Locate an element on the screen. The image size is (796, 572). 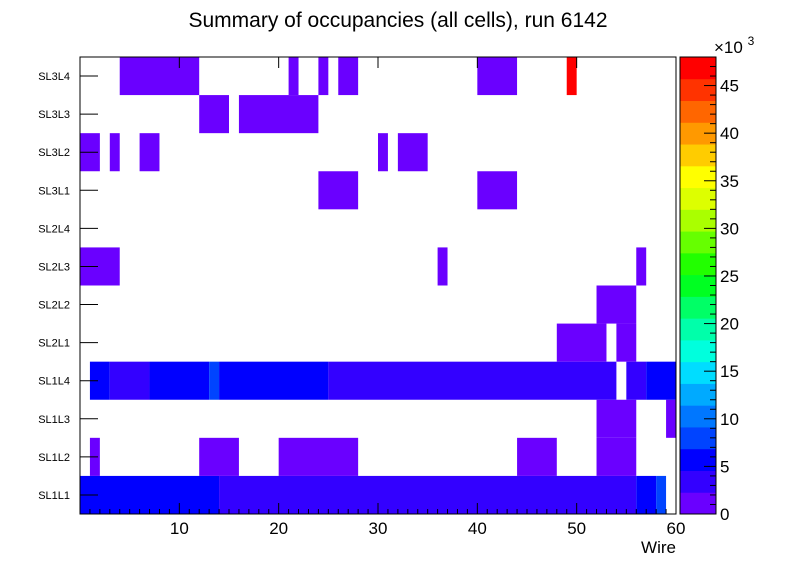
y-tick-label-sl3l3: SL3L3 is located at coordinates (54, 115).